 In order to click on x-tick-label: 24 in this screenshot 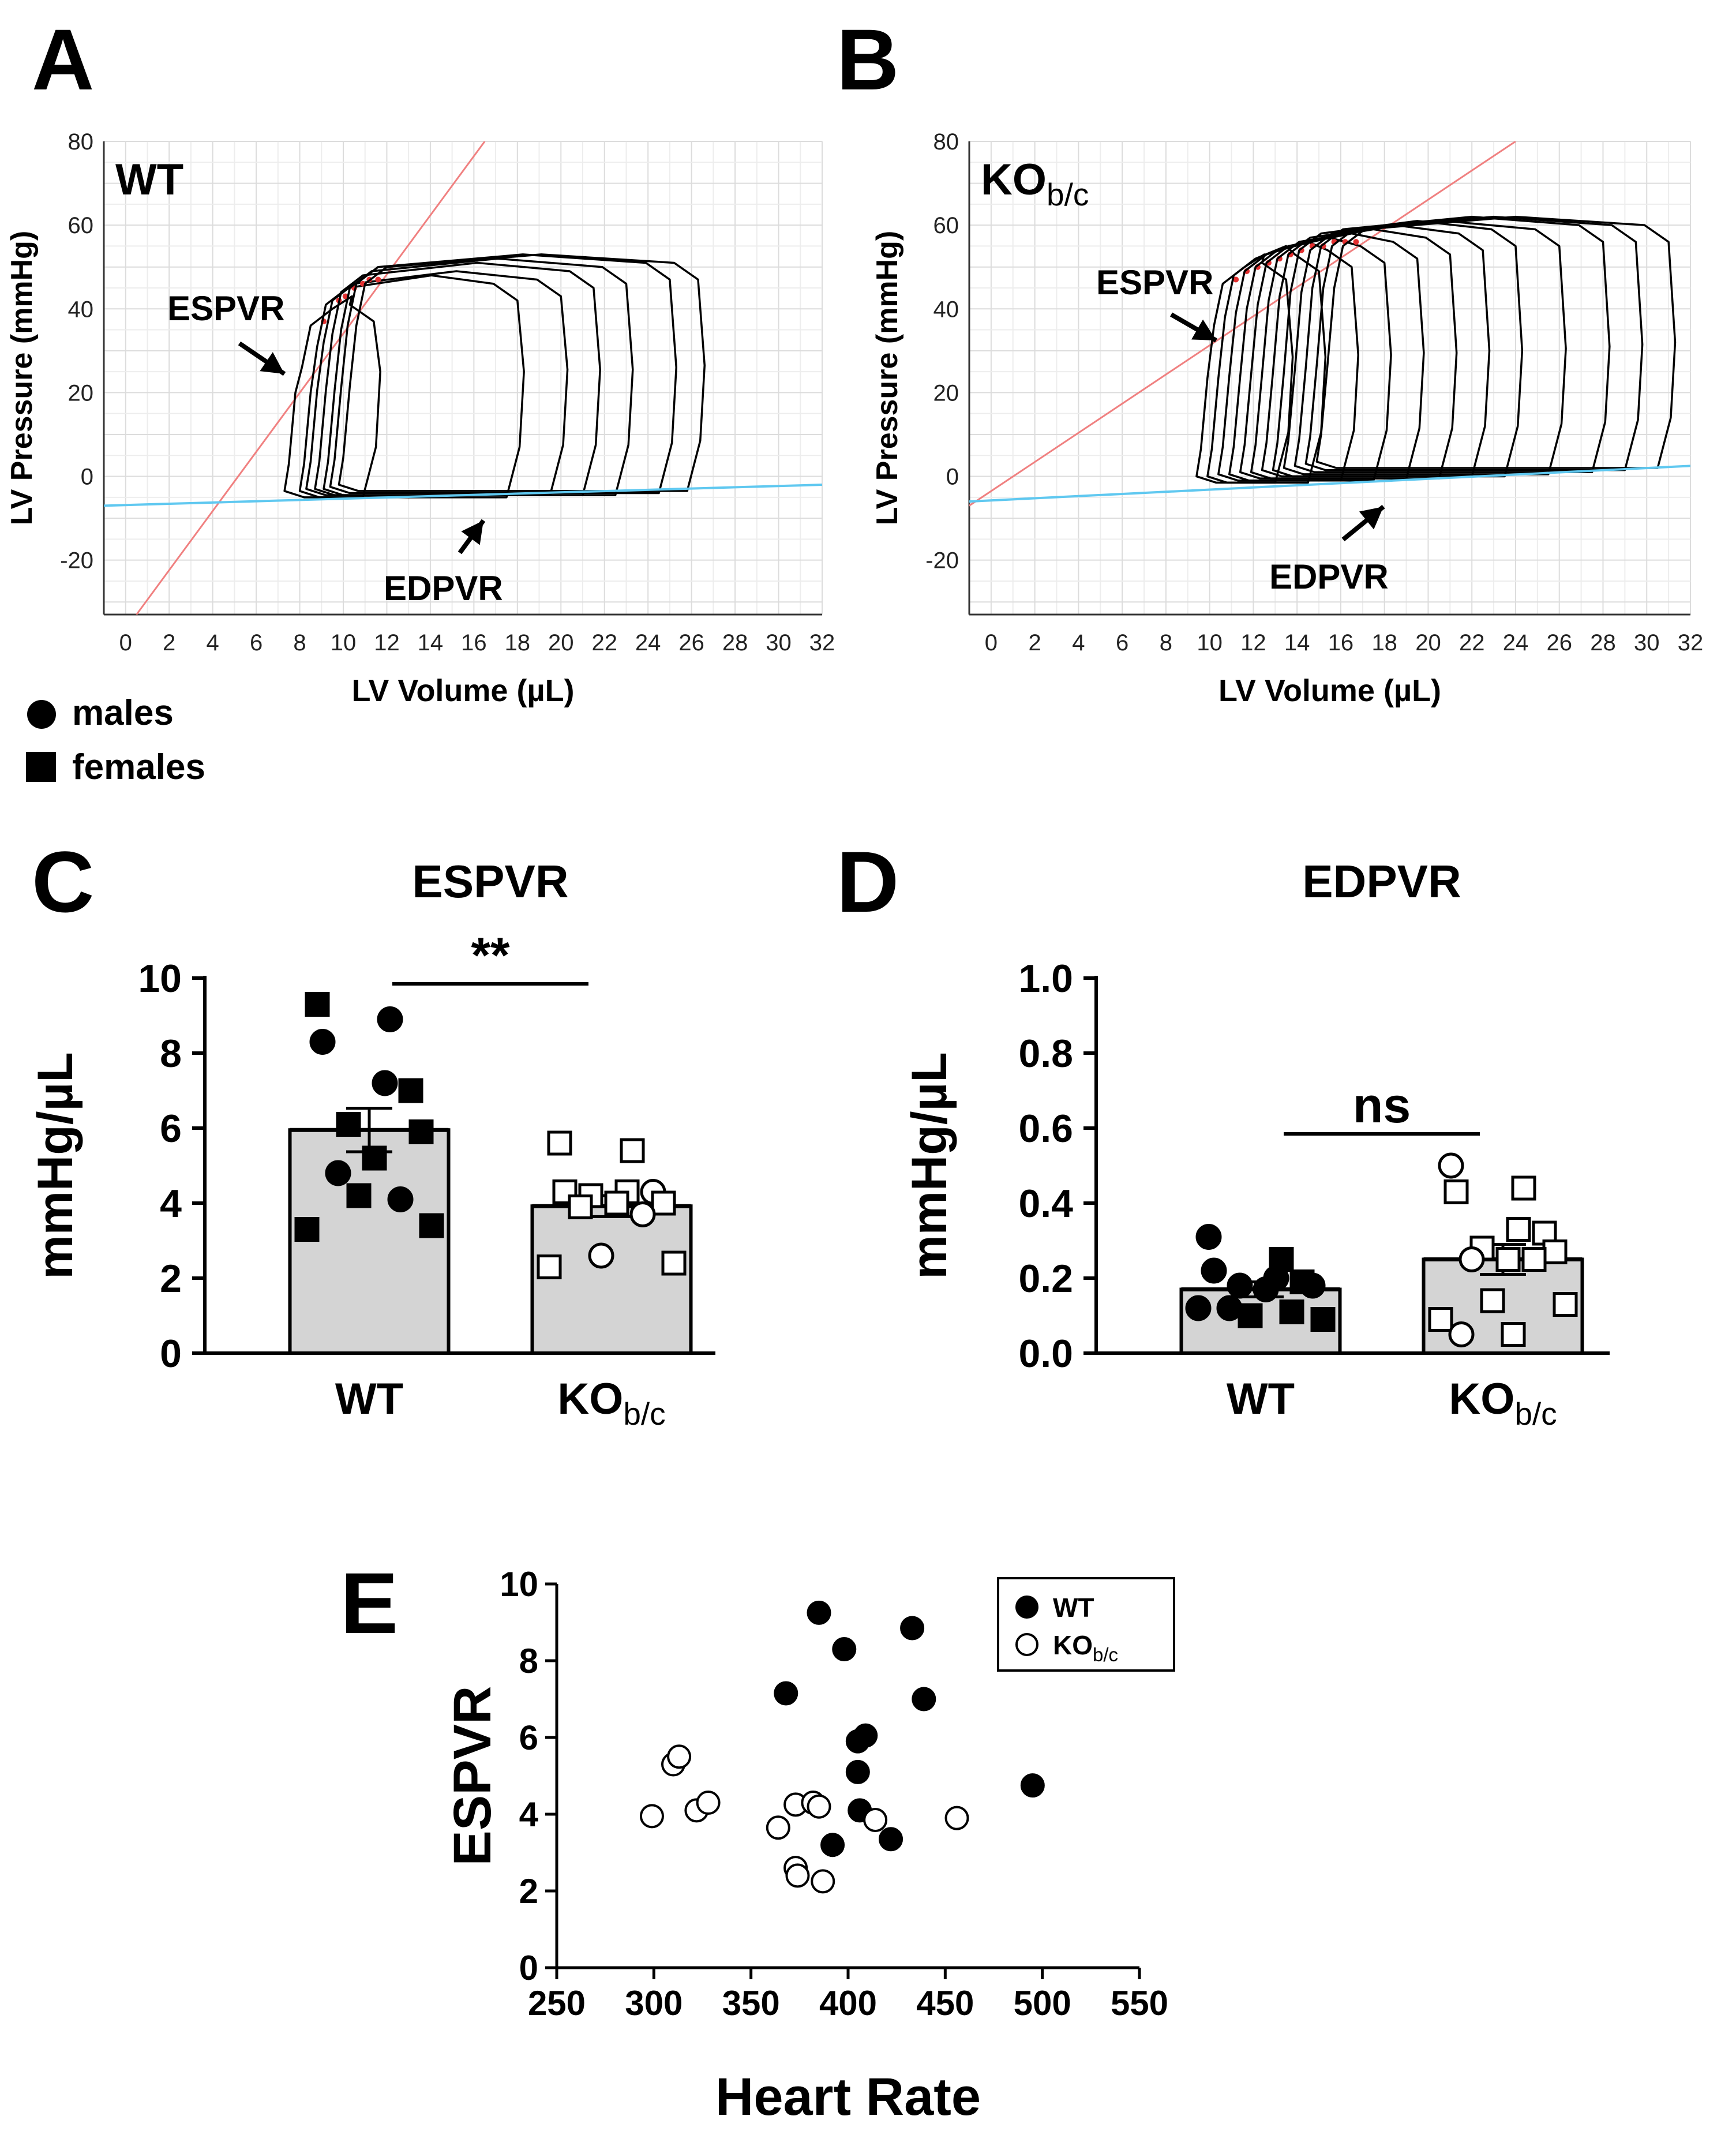, I will do `click(648, 643)`.